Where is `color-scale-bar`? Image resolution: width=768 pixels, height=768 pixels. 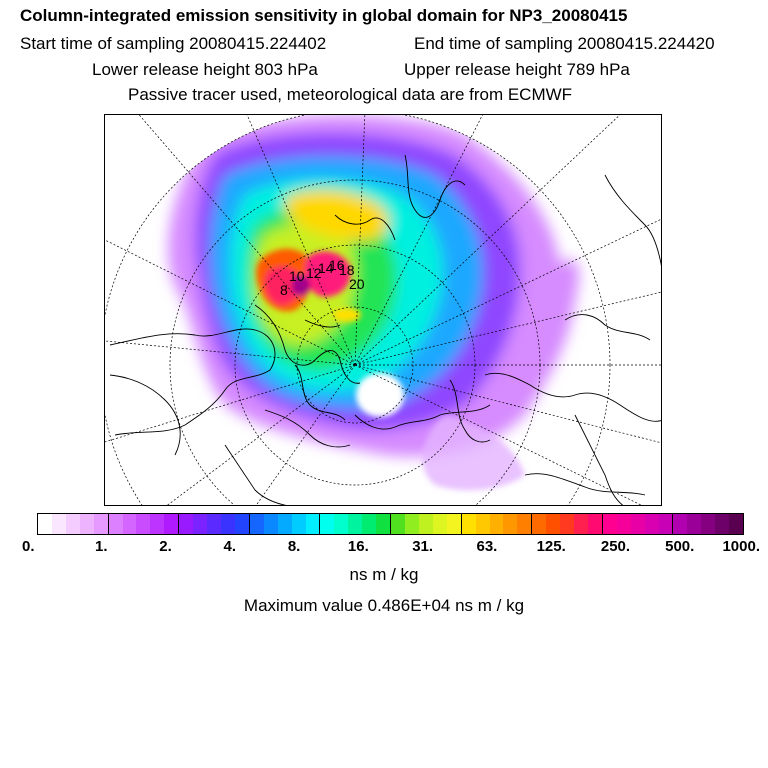 color-scale-bar is located at coordinates (390, 524).